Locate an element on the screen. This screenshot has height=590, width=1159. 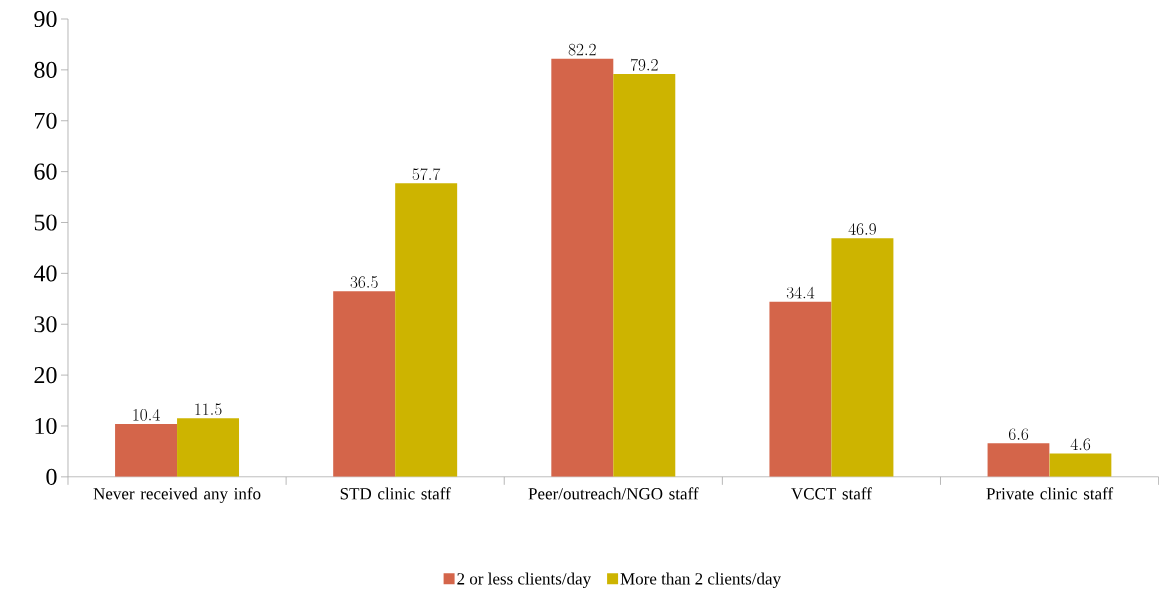
legend-label: More than 2 clients/day is located at coordinates (700, 580).